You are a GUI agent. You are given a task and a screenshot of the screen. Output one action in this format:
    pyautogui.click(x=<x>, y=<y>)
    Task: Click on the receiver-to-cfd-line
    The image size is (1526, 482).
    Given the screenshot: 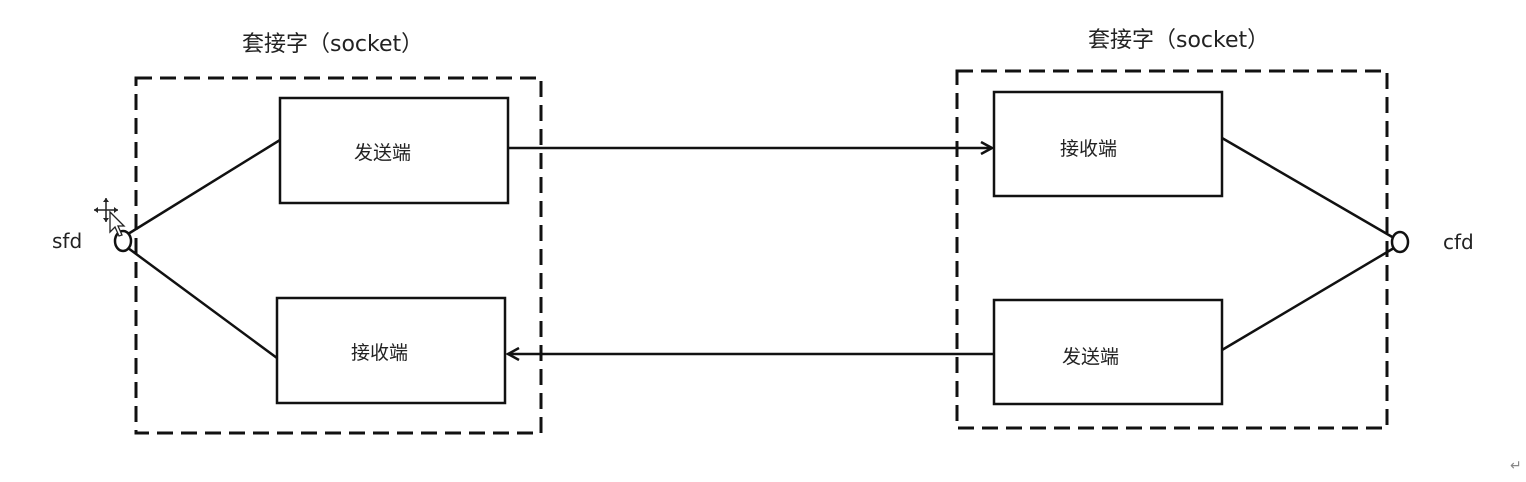 What is the action you would take?
    pyautogui.click(x=1308, y=188)
    